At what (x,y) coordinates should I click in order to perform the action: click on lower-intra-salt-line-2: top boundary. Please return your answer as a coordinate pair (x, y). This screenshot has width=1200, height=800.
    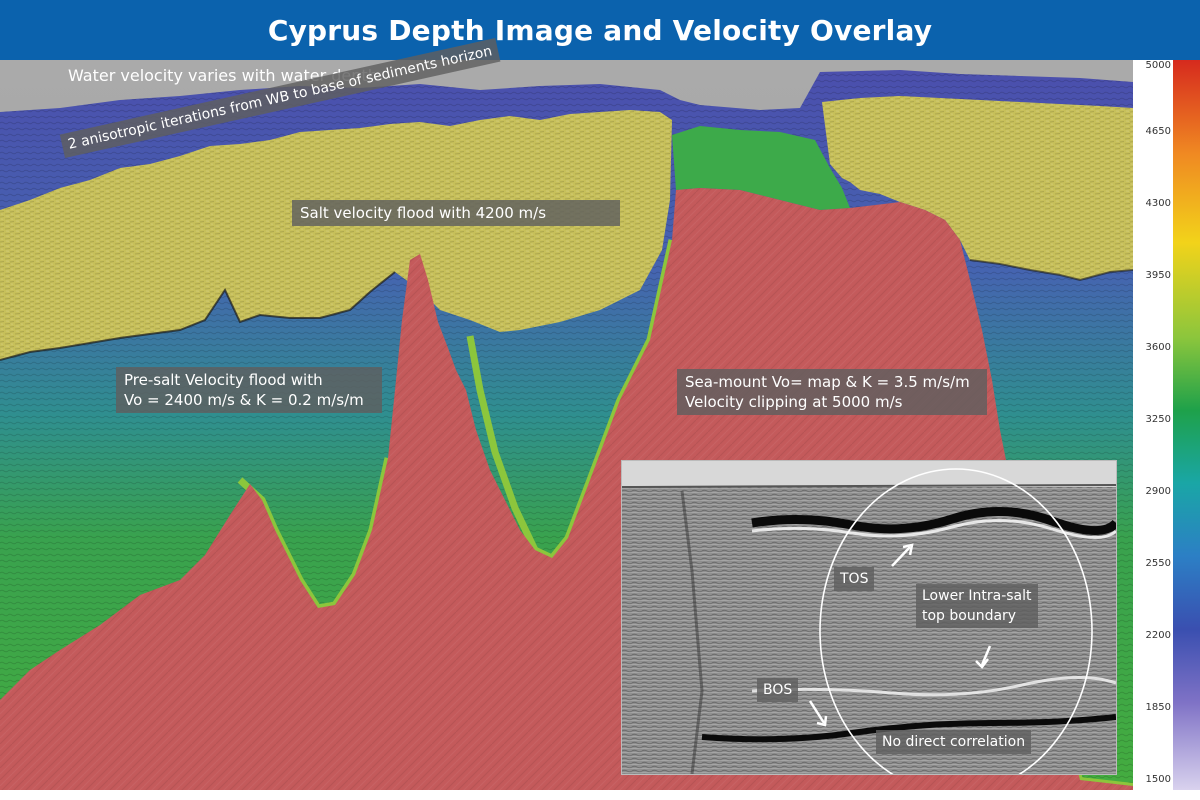
    Looking at the image, I should click on (969, 616).